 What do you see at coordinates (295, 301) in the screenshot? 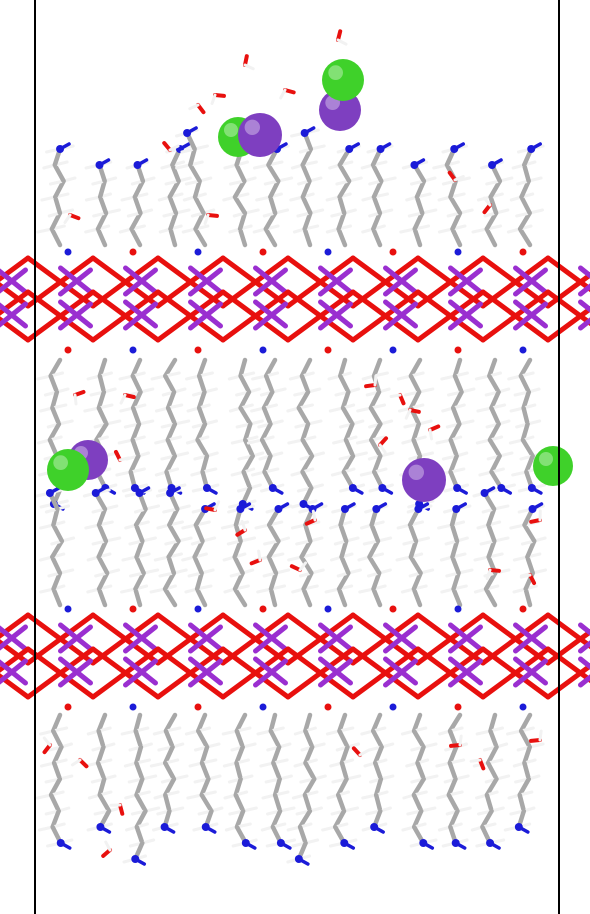
I see `inorganic-sheet` at bounding box center [295, 301].